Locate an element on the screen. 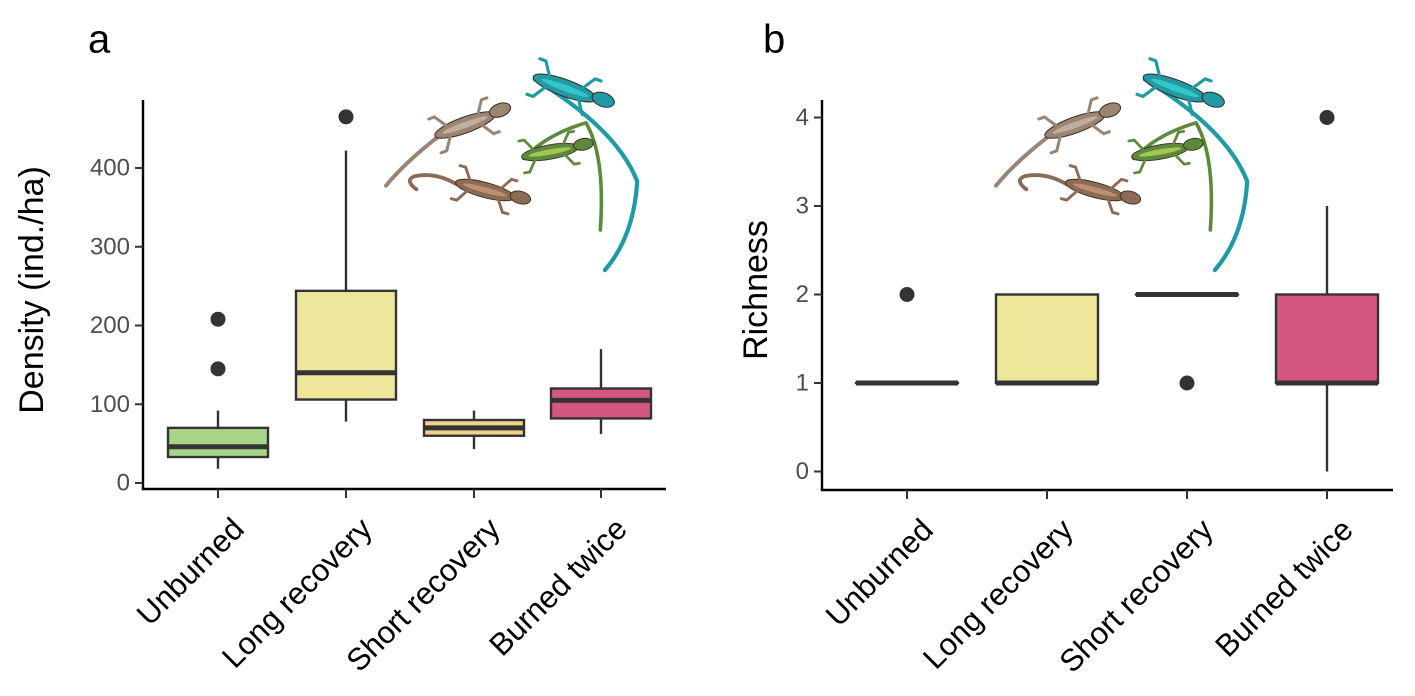  panel-b-green-lizard-middle is located at coordinates (1170, 176).